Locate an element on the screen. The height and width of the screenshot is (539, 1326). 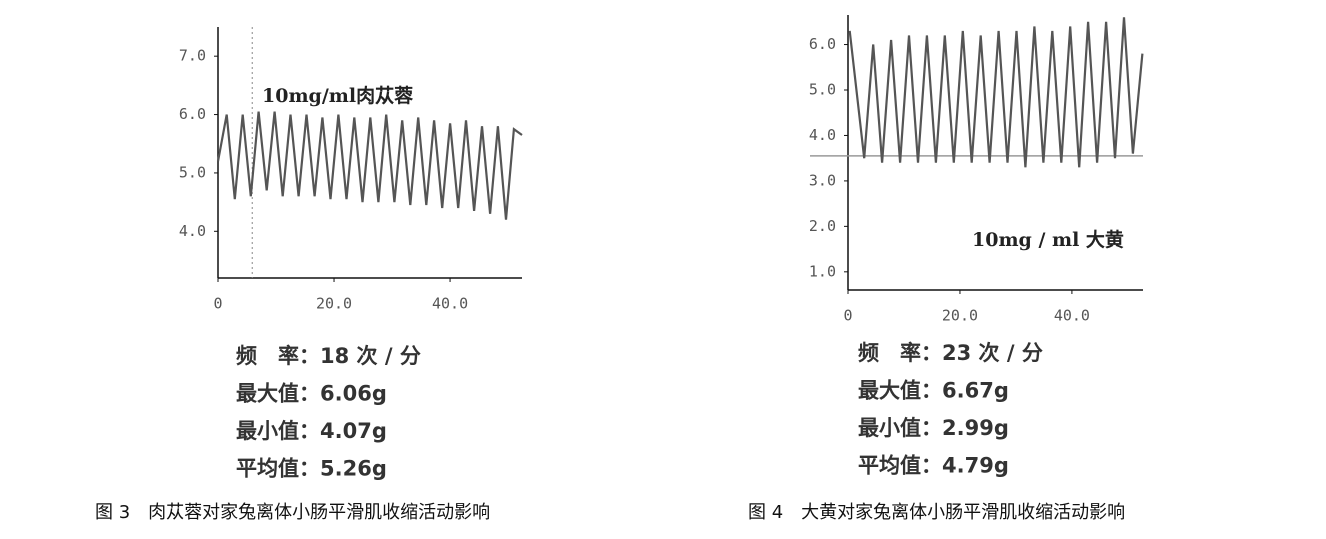
stat-line: 最大值：6.67g is located at coordinates (933, 391).